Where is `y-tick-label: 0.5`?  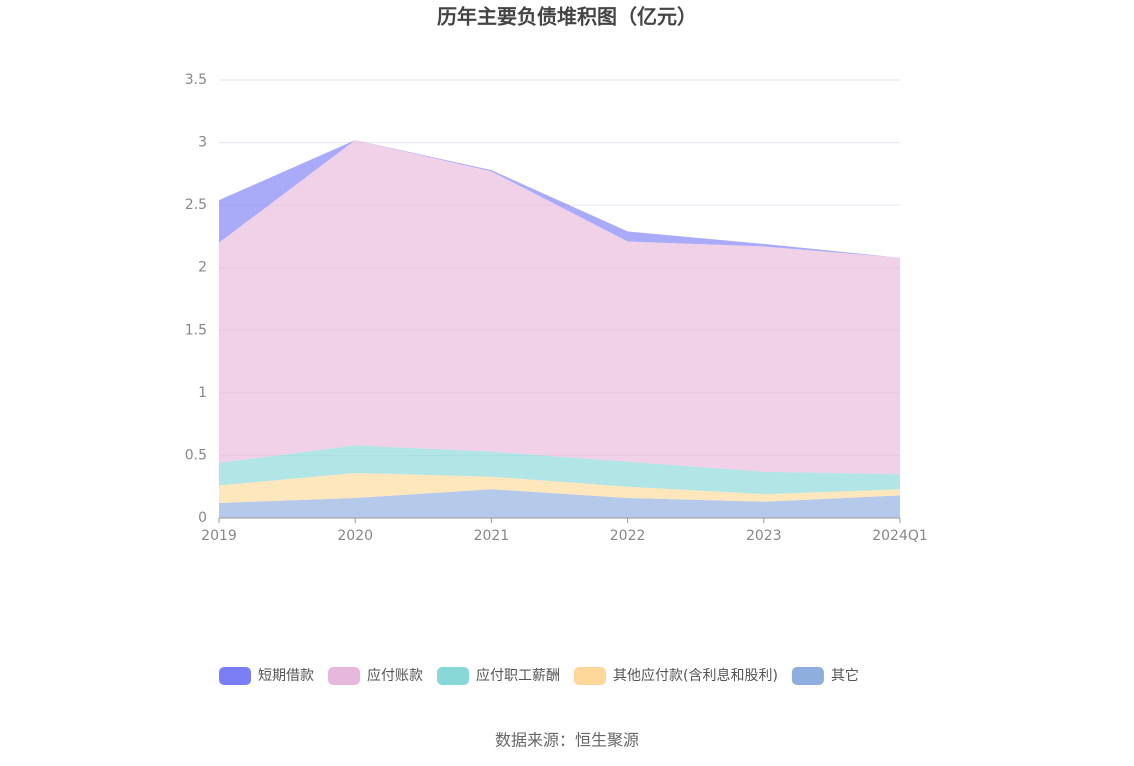
y-tick-label: 0.5 is located at coordinates (196, 455).